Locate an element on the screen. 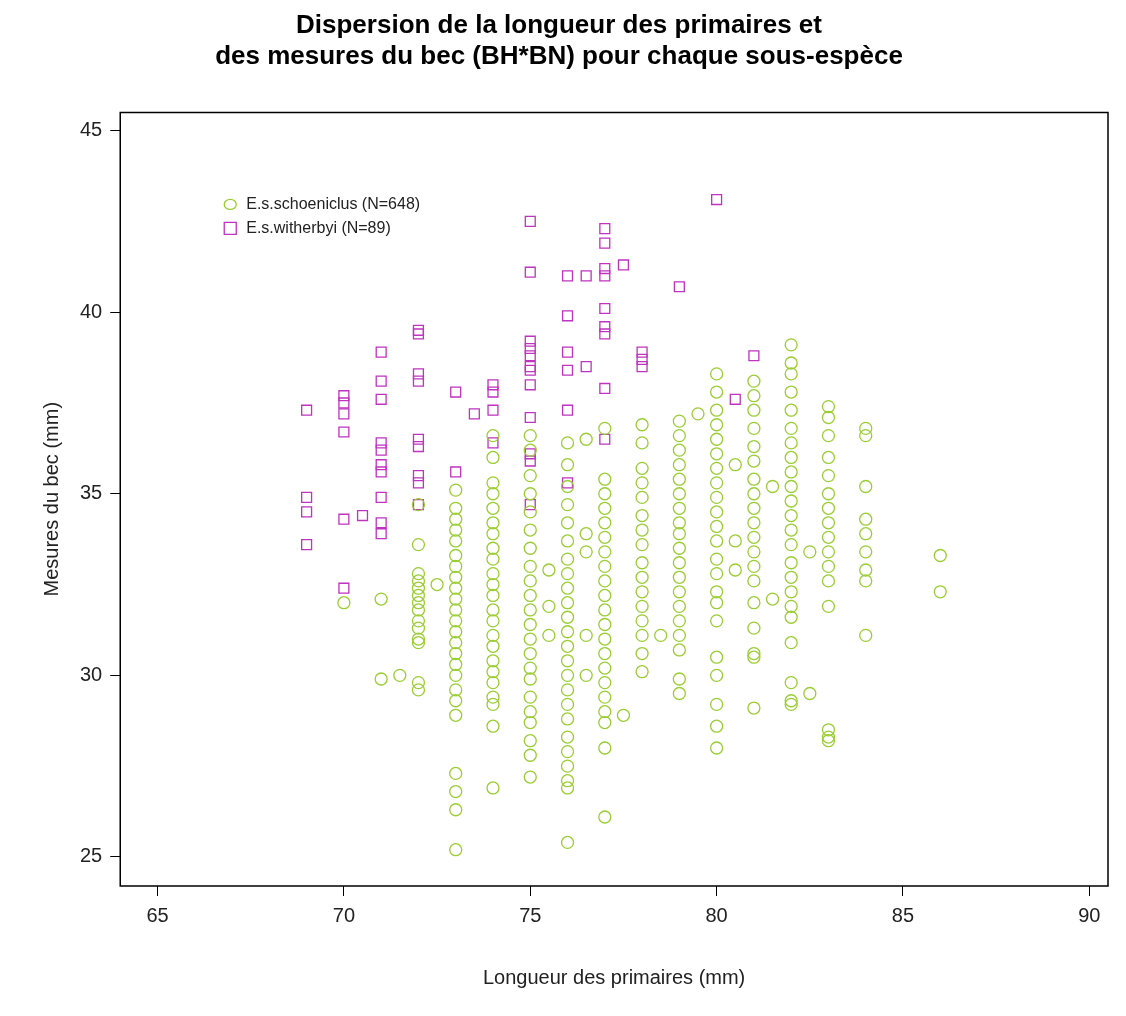 This screenshot has height=1016, width=1126. y-axis-title: Mesures du bec (mm) is located at coordinates (50, 499).